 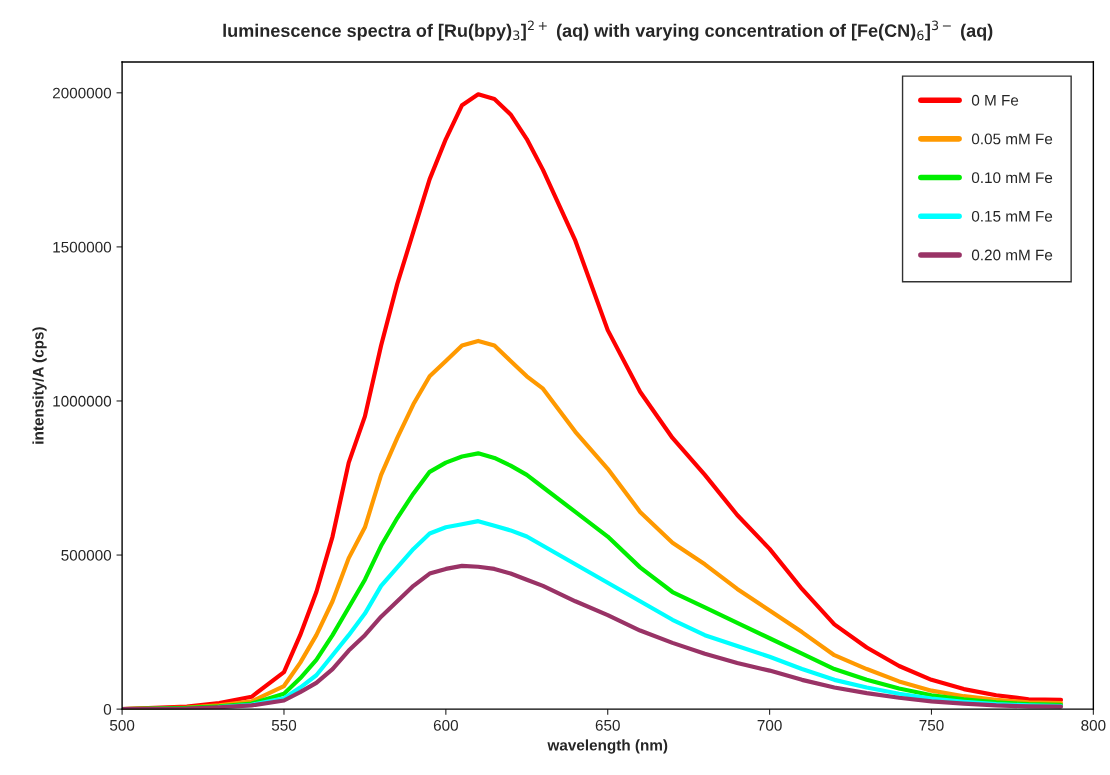 What do you see at coordinates (769, 725) in the screenshot?
I see `x-tick-label: 700` at bounding box center [769, 725].